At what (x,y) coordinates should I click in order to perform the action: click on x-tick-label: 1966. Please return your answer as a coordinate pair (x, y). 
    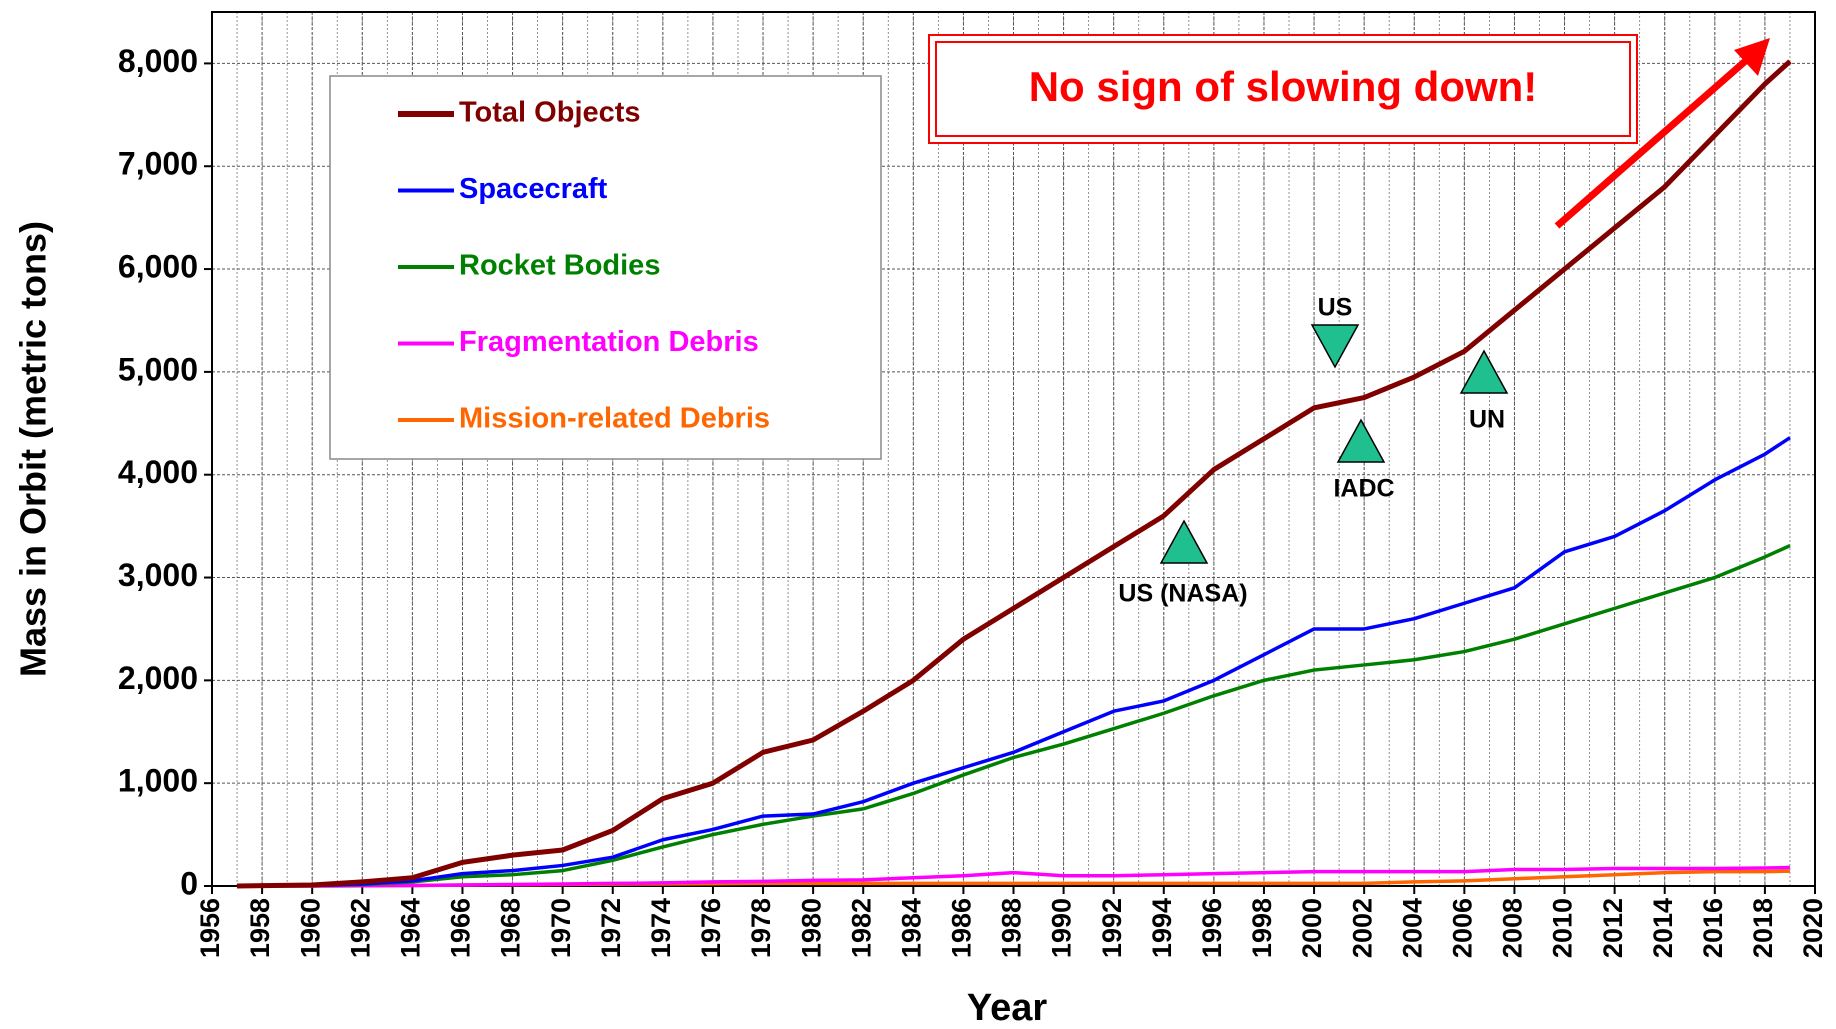
    Looking at the image, I should click on (461, 928).